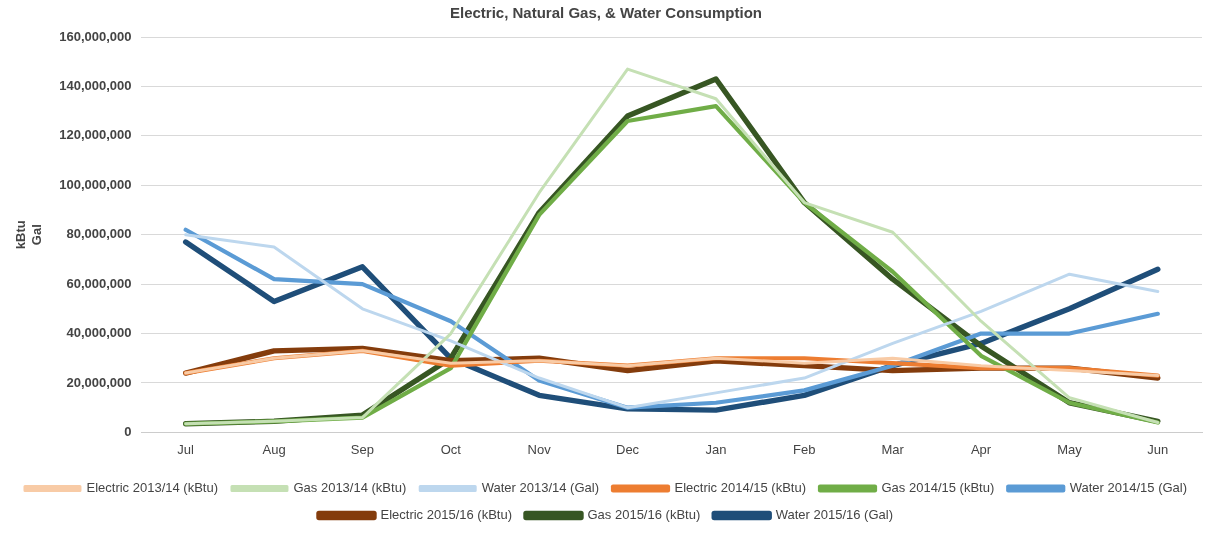  Describe the element at coordinates (99, 382) in the screenshot. I see `y-tick-label: 20,000,000` at that location.